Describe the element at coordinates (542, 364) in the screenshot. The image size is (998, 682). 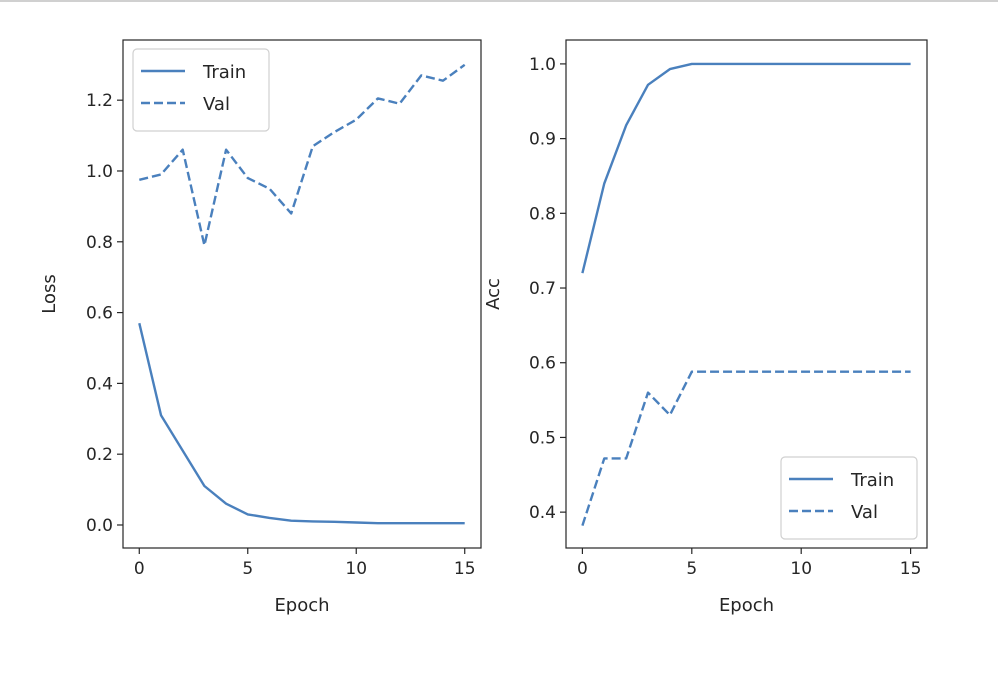
I see `acc-ytick-label: 0.6` at that location.